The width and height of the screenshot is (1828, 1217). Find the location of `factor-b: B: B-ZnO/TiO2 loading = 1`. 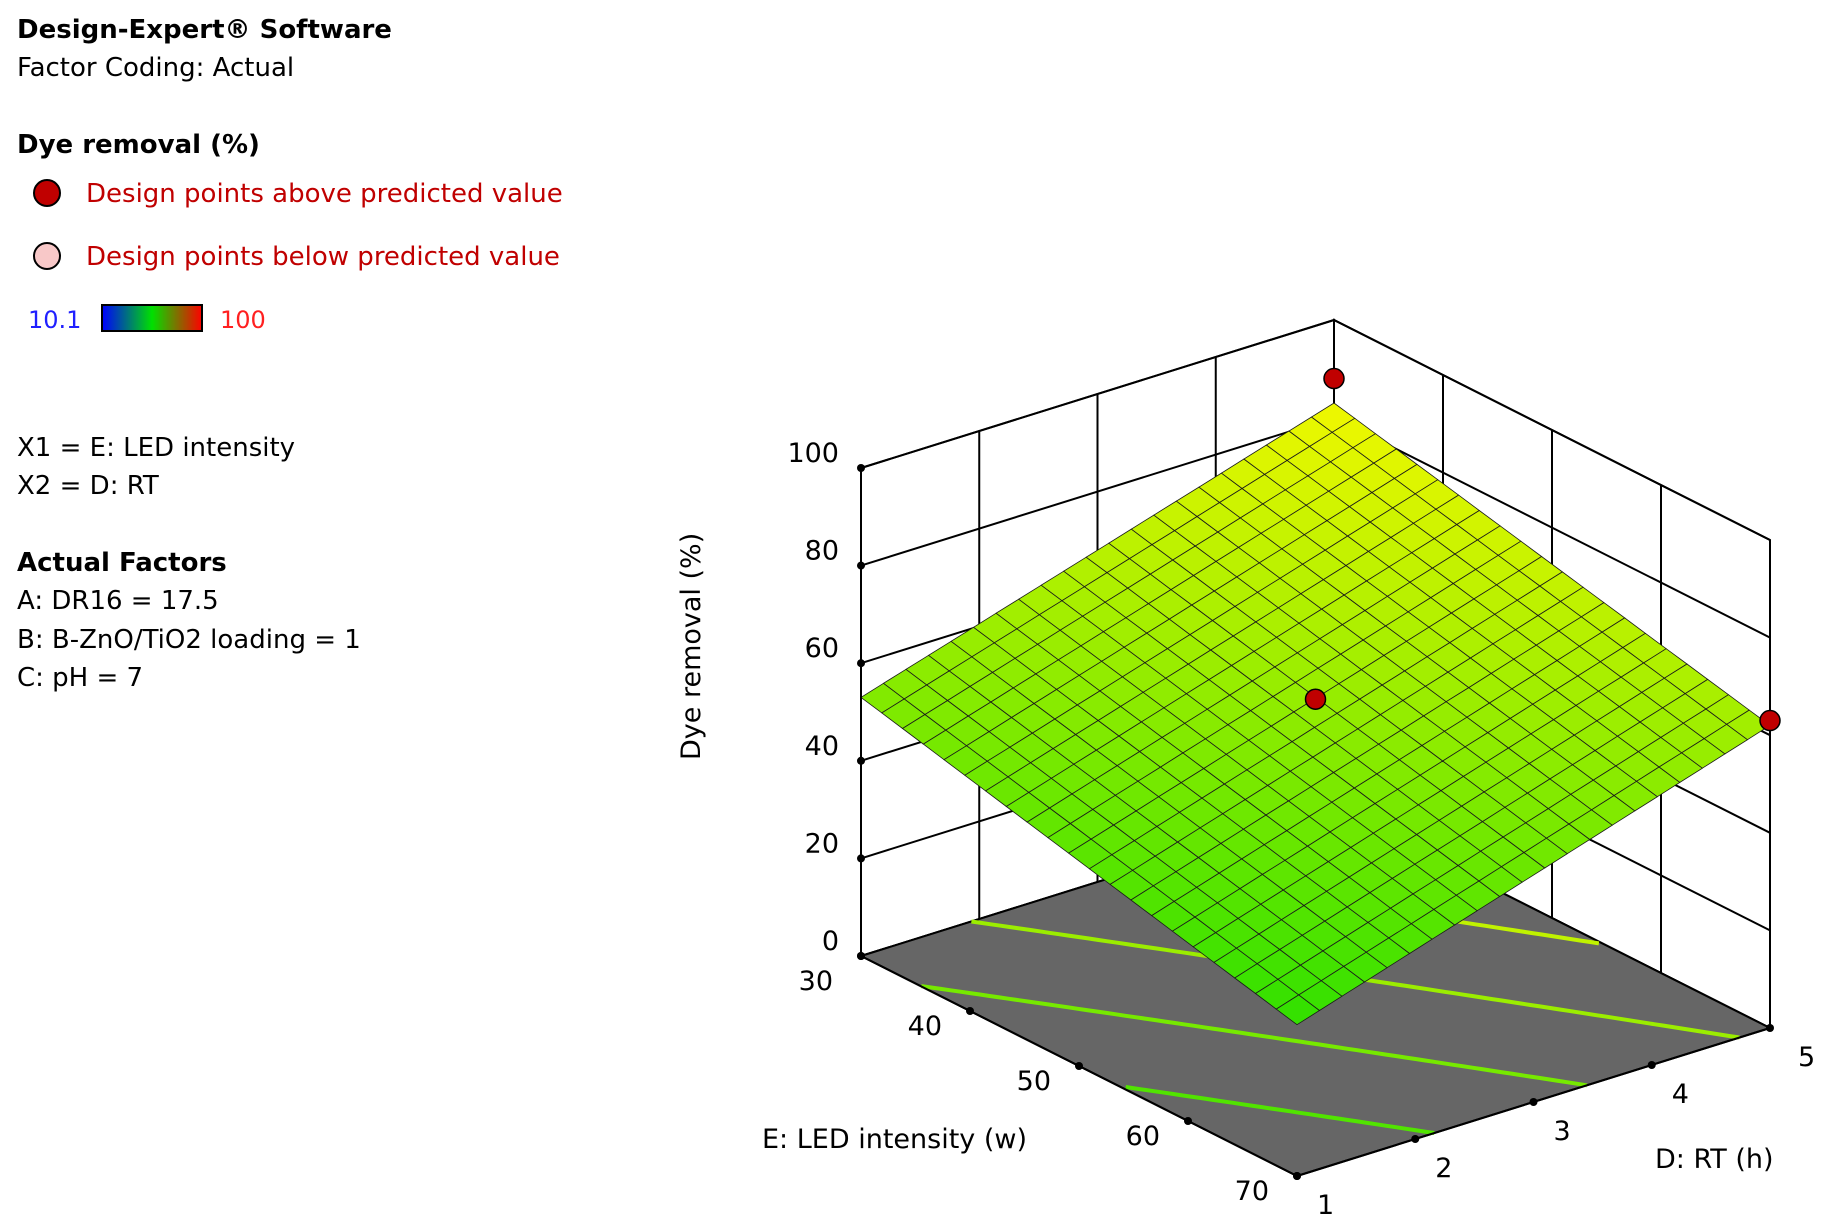

factor-b: B: B-ZnO/TiO2 loading = 1 is located at coordinates (189, 640).